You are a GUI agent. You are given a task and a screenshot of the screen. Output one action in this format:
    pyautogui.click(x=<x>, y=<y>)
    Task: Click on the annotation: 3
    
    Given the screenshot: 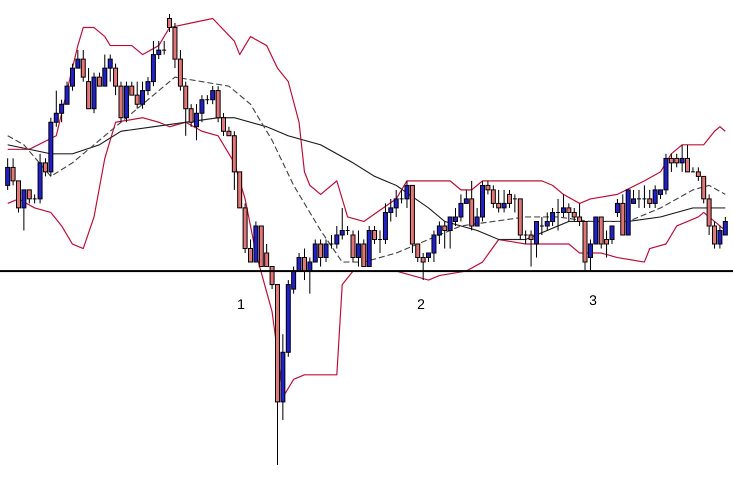 What is the action you would take?
    pyautogui.click(x=593, y=300)
    